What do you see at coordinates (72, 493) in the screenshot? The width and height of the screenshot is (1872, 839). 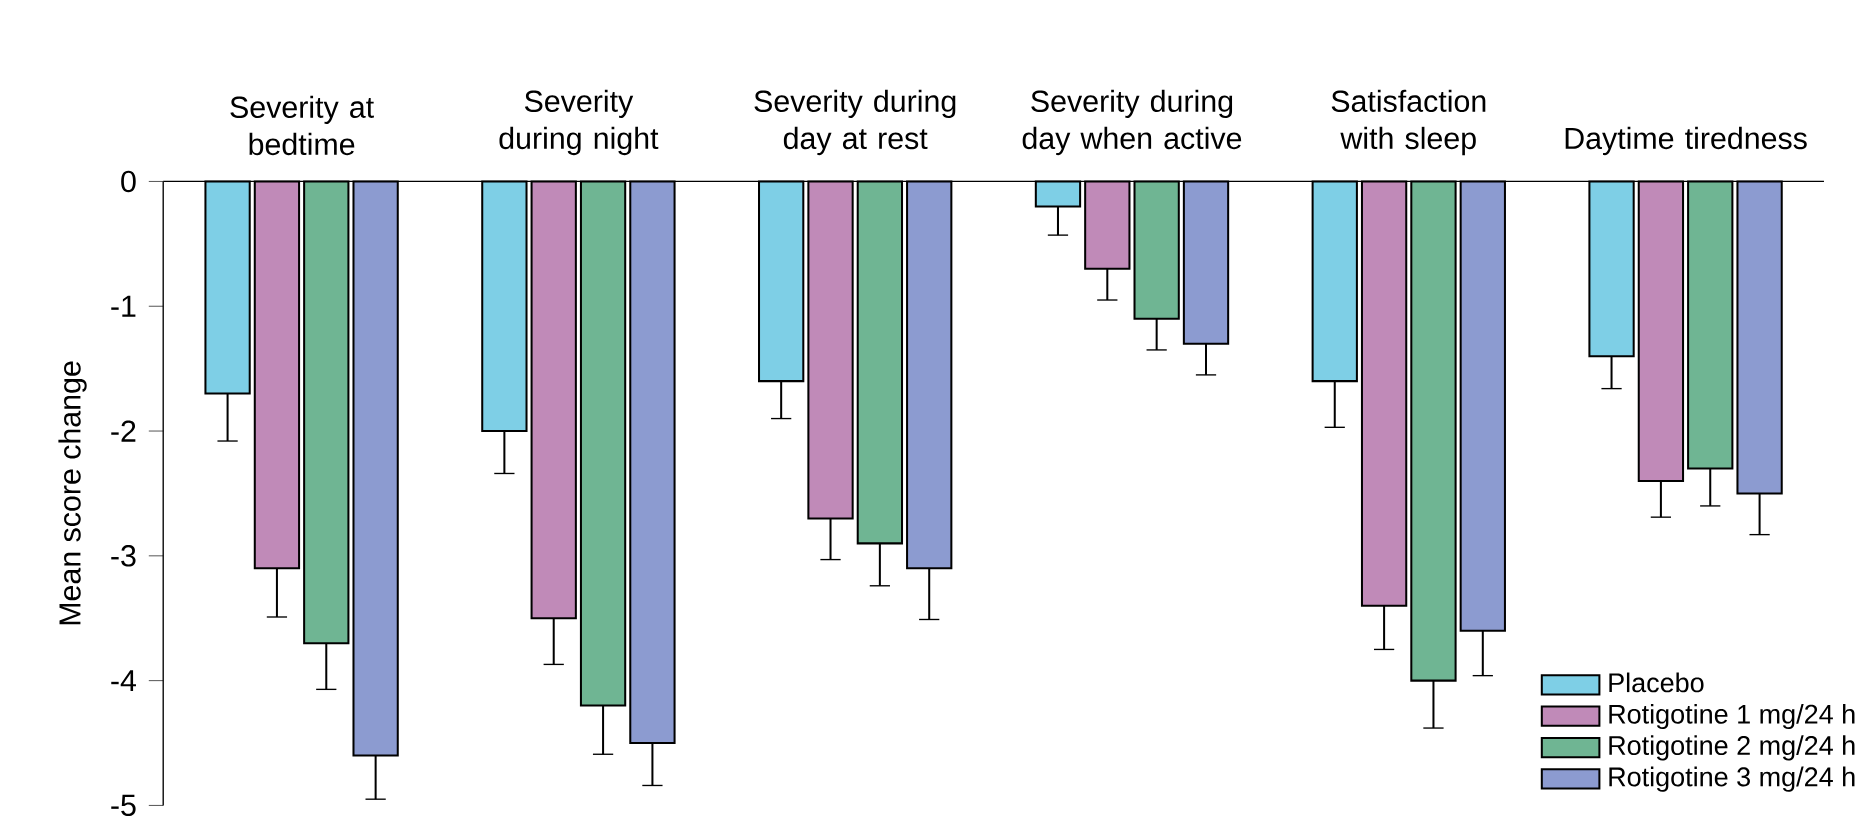 I see `y-axis-title: Mean score change` at bounding box center [72, 493].